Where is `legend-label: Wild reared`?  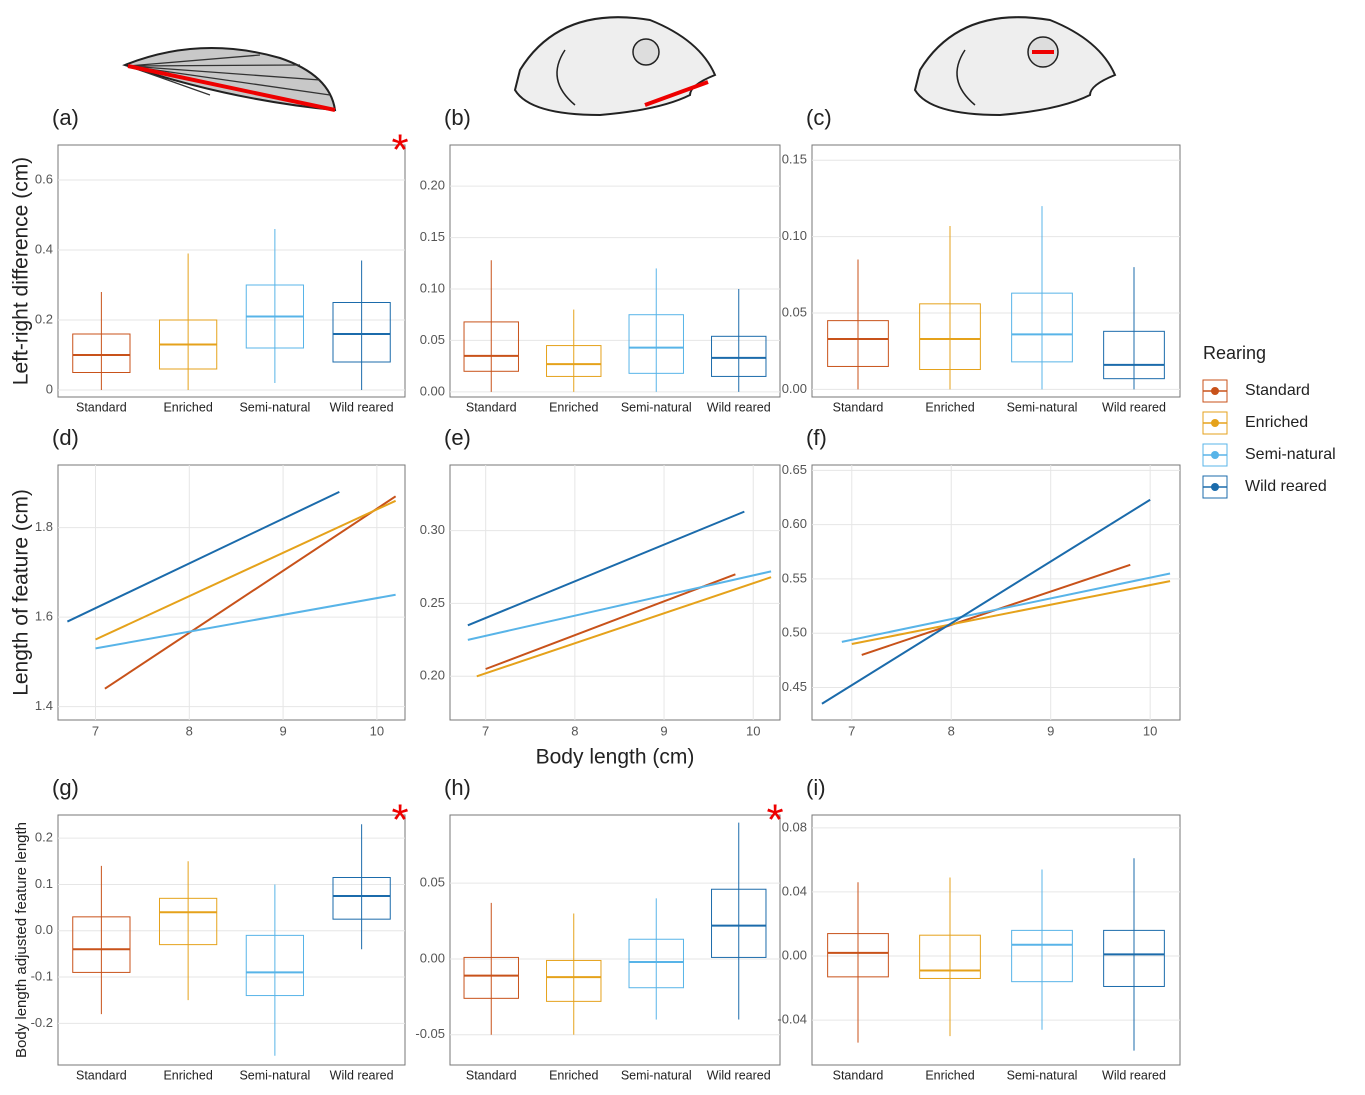
legend-label: Wild reared is located at coordinates (1286, 486).